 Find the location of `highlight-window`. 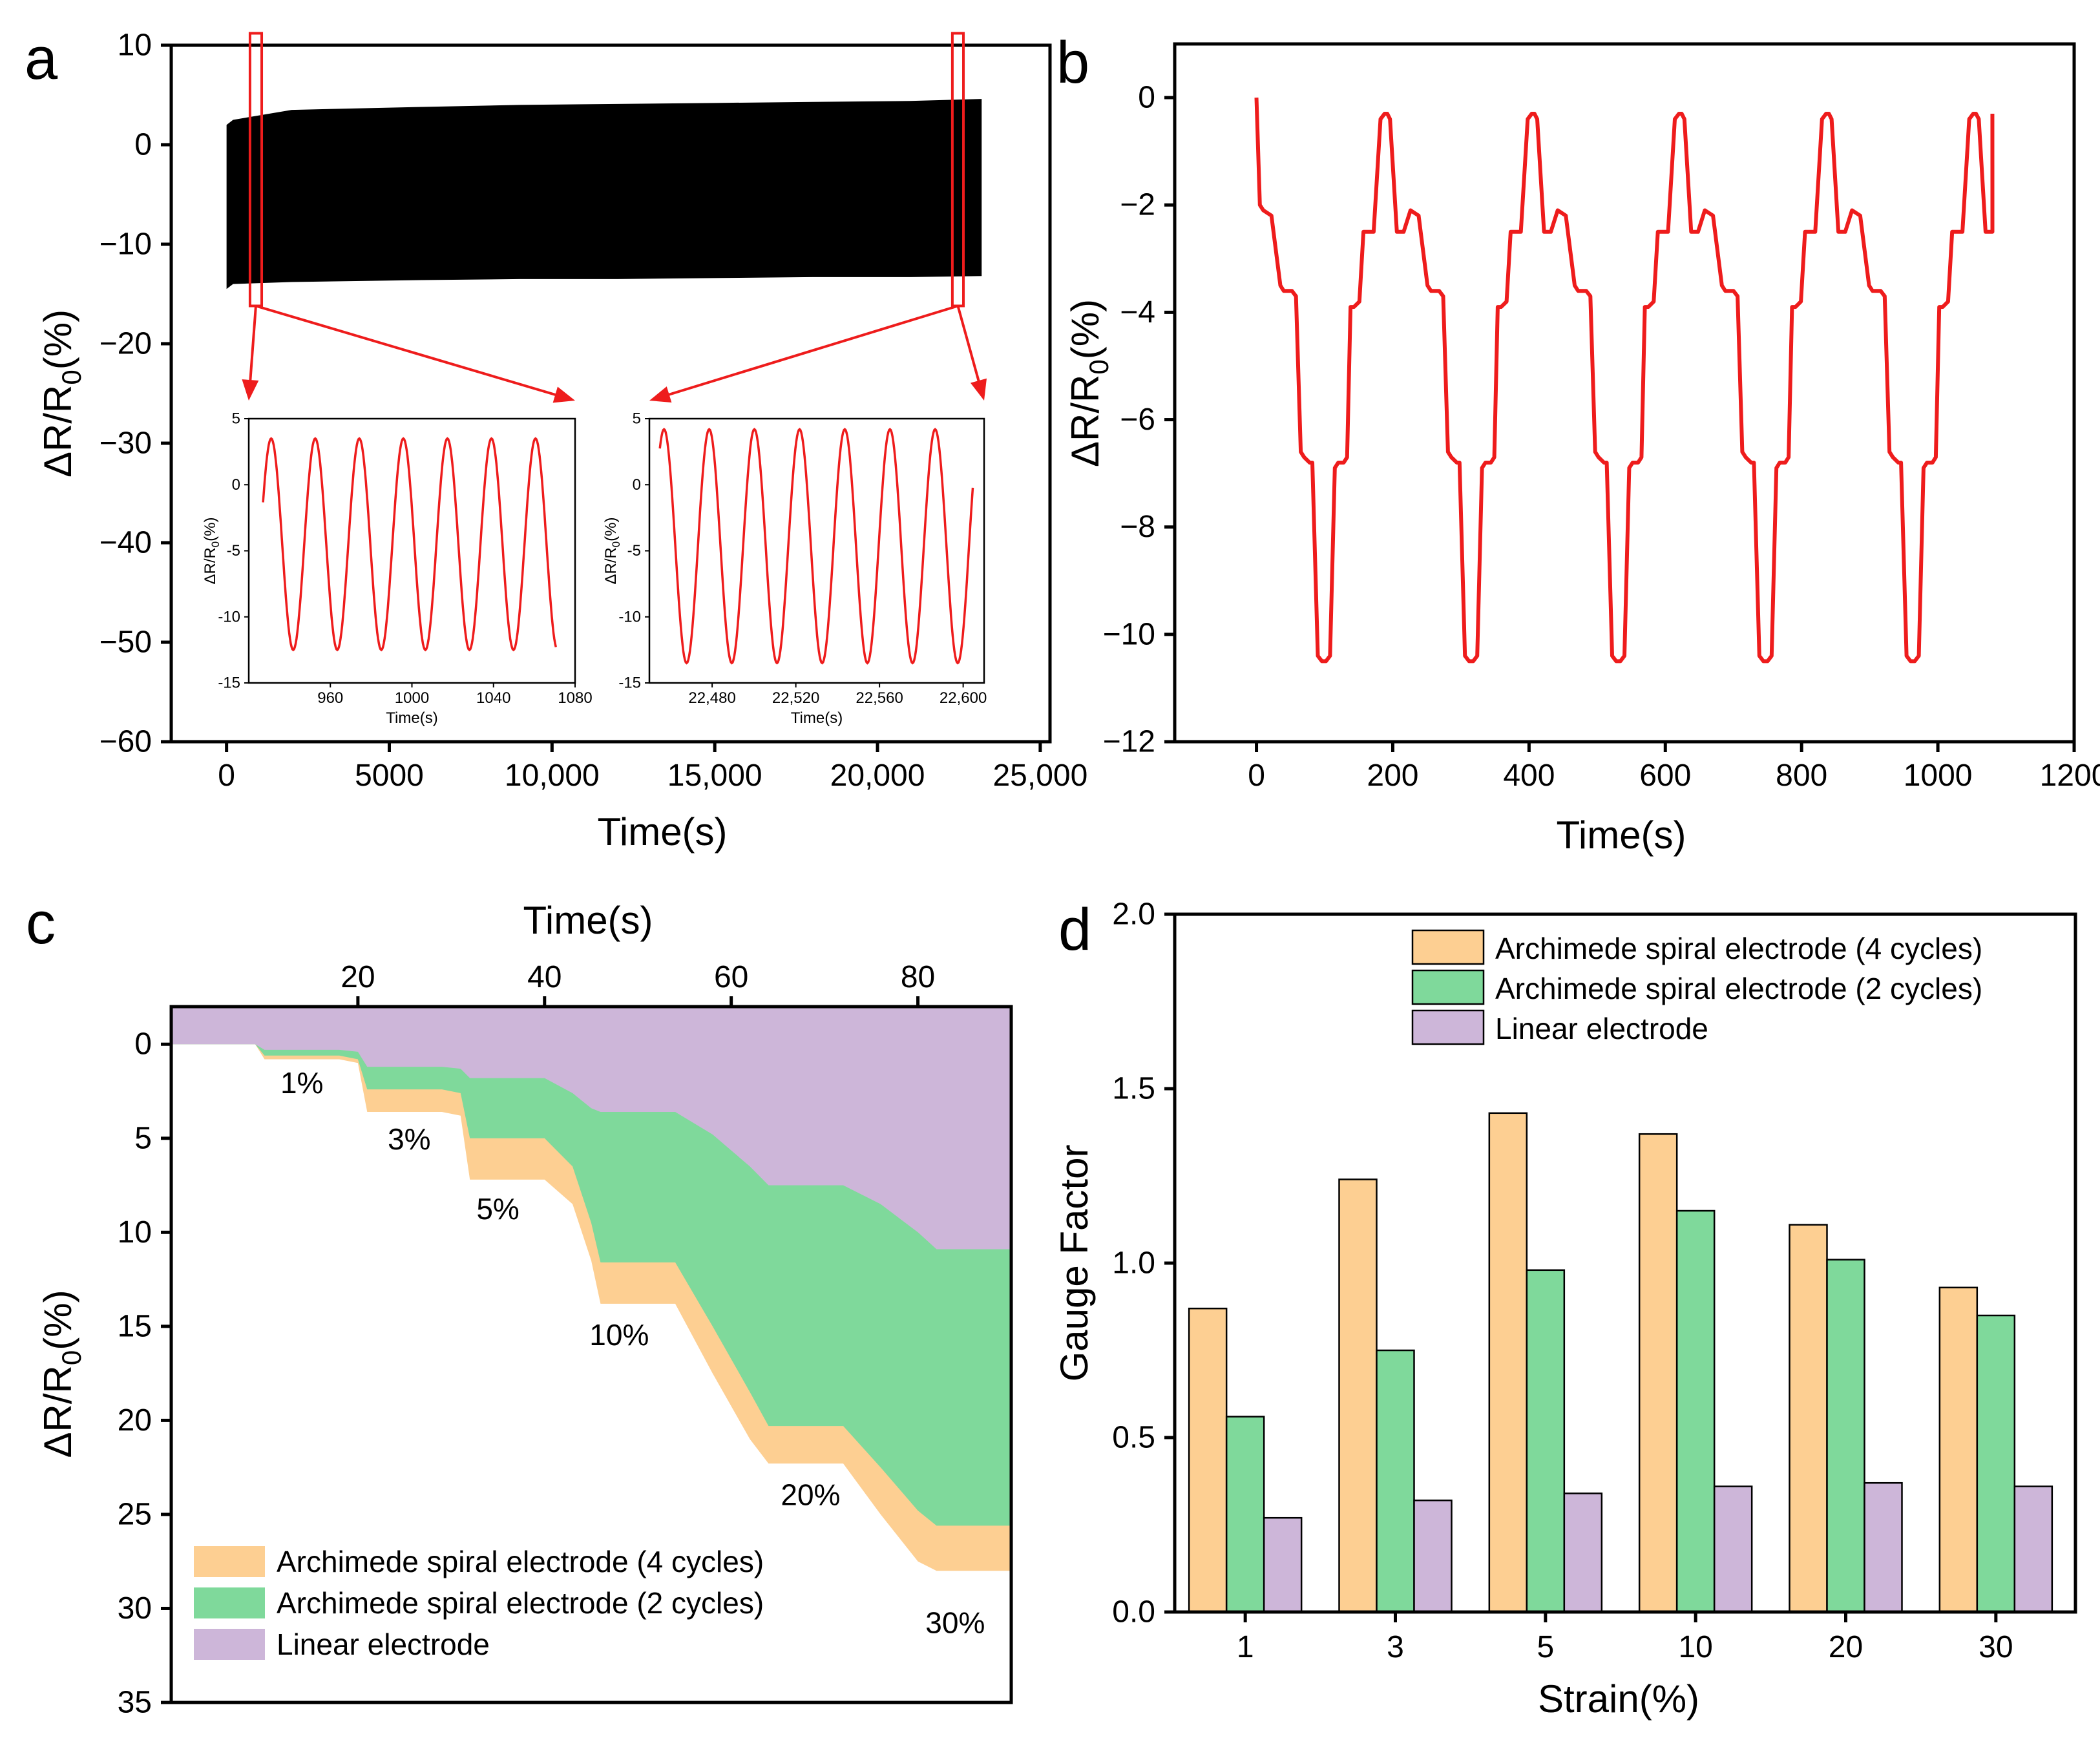

highlight-window is located at coordinates (957, 170).